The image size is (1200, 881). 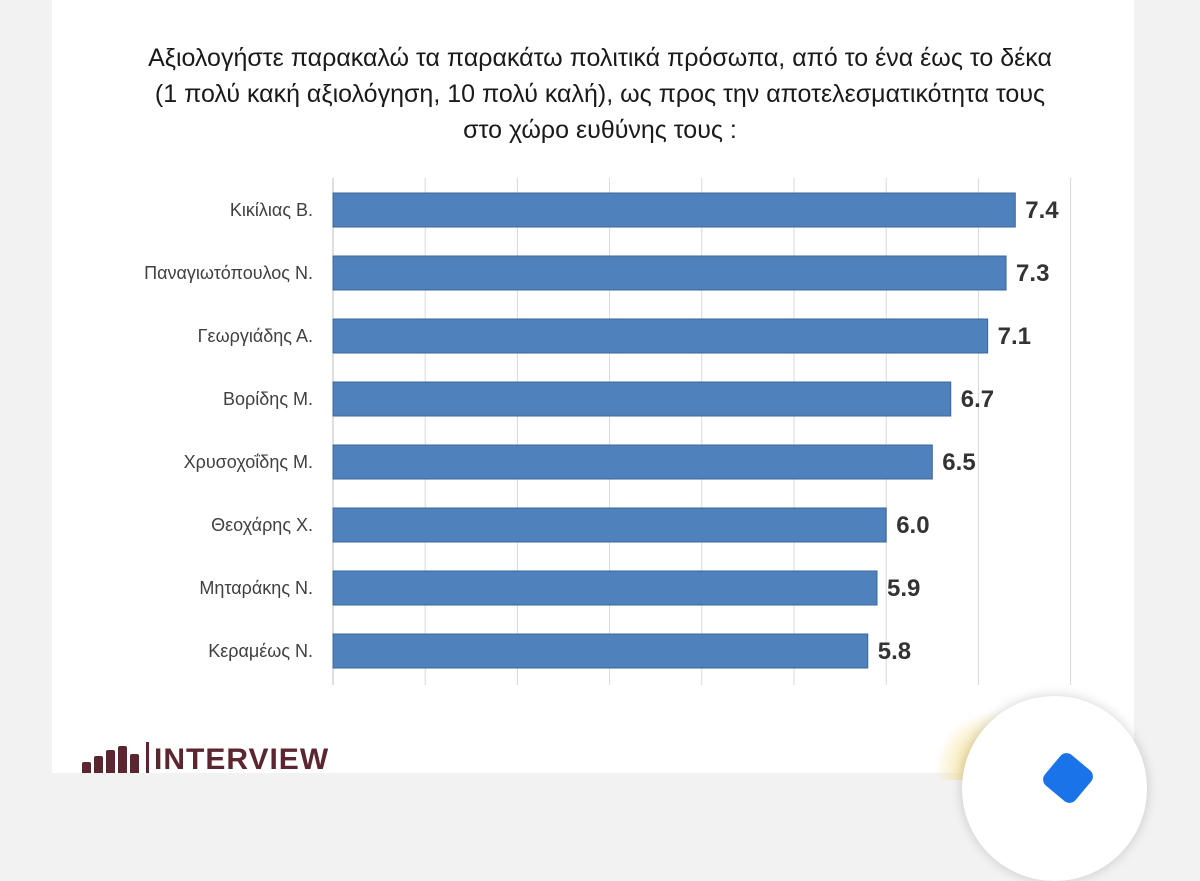 What do you see at coordinates (242, 758) in the screenshot?
I see `logo-text: INTERVIEW` at bounding box center [242, 758].